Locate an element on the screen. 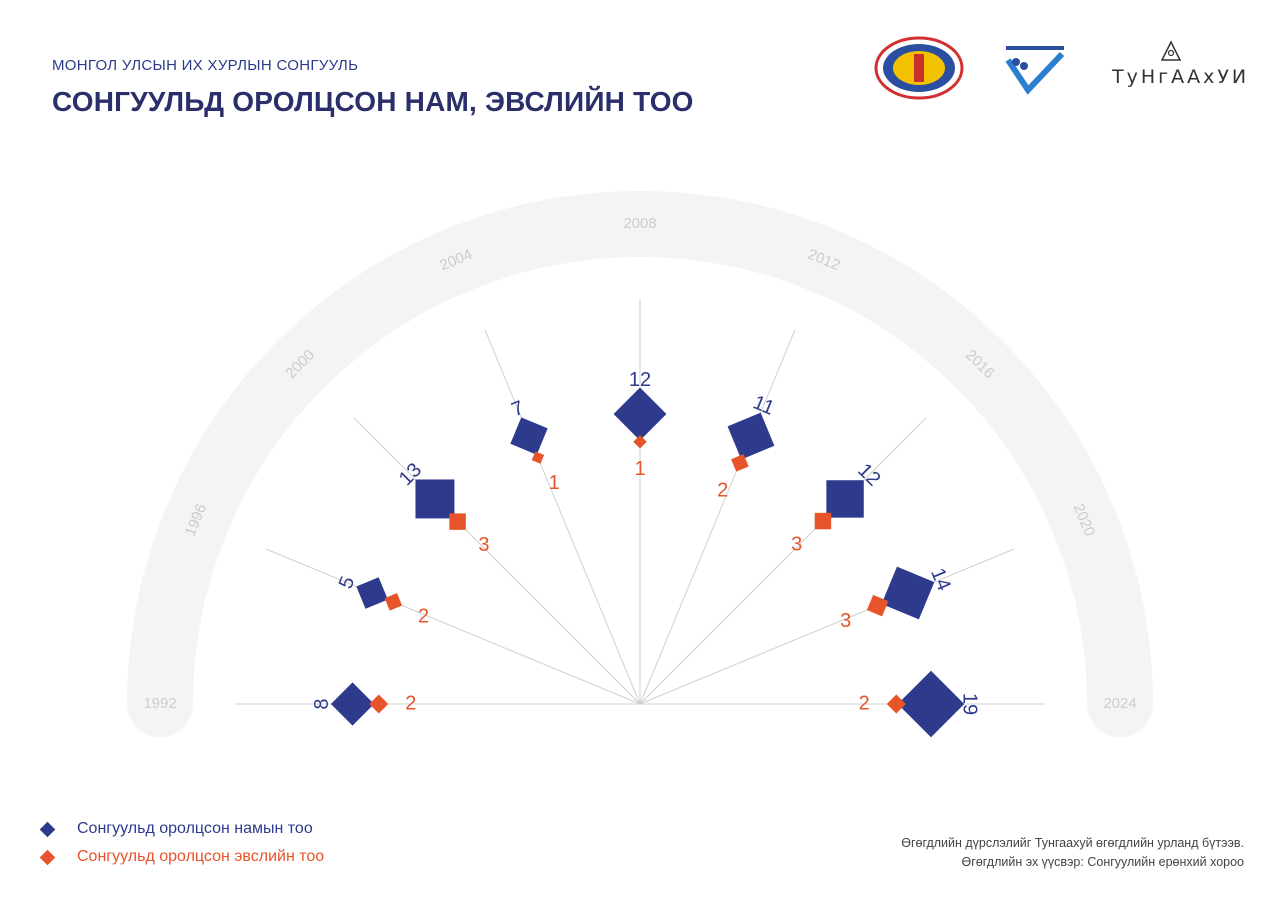 The height and width of the screenshot is (904, 1280). radial-line-1996 is located at coordinates (453, 626).